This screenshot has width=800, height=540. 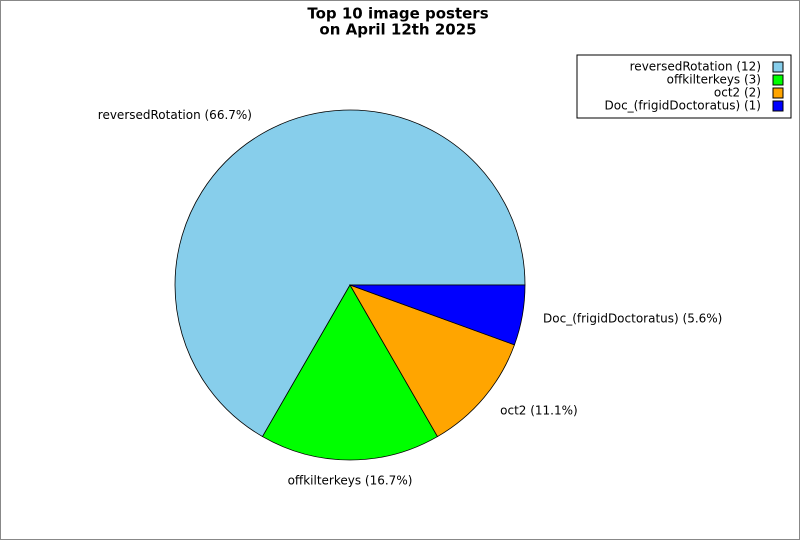 I want to click on slice-label: oct2 (11.1%), so click(x=539, y=410).